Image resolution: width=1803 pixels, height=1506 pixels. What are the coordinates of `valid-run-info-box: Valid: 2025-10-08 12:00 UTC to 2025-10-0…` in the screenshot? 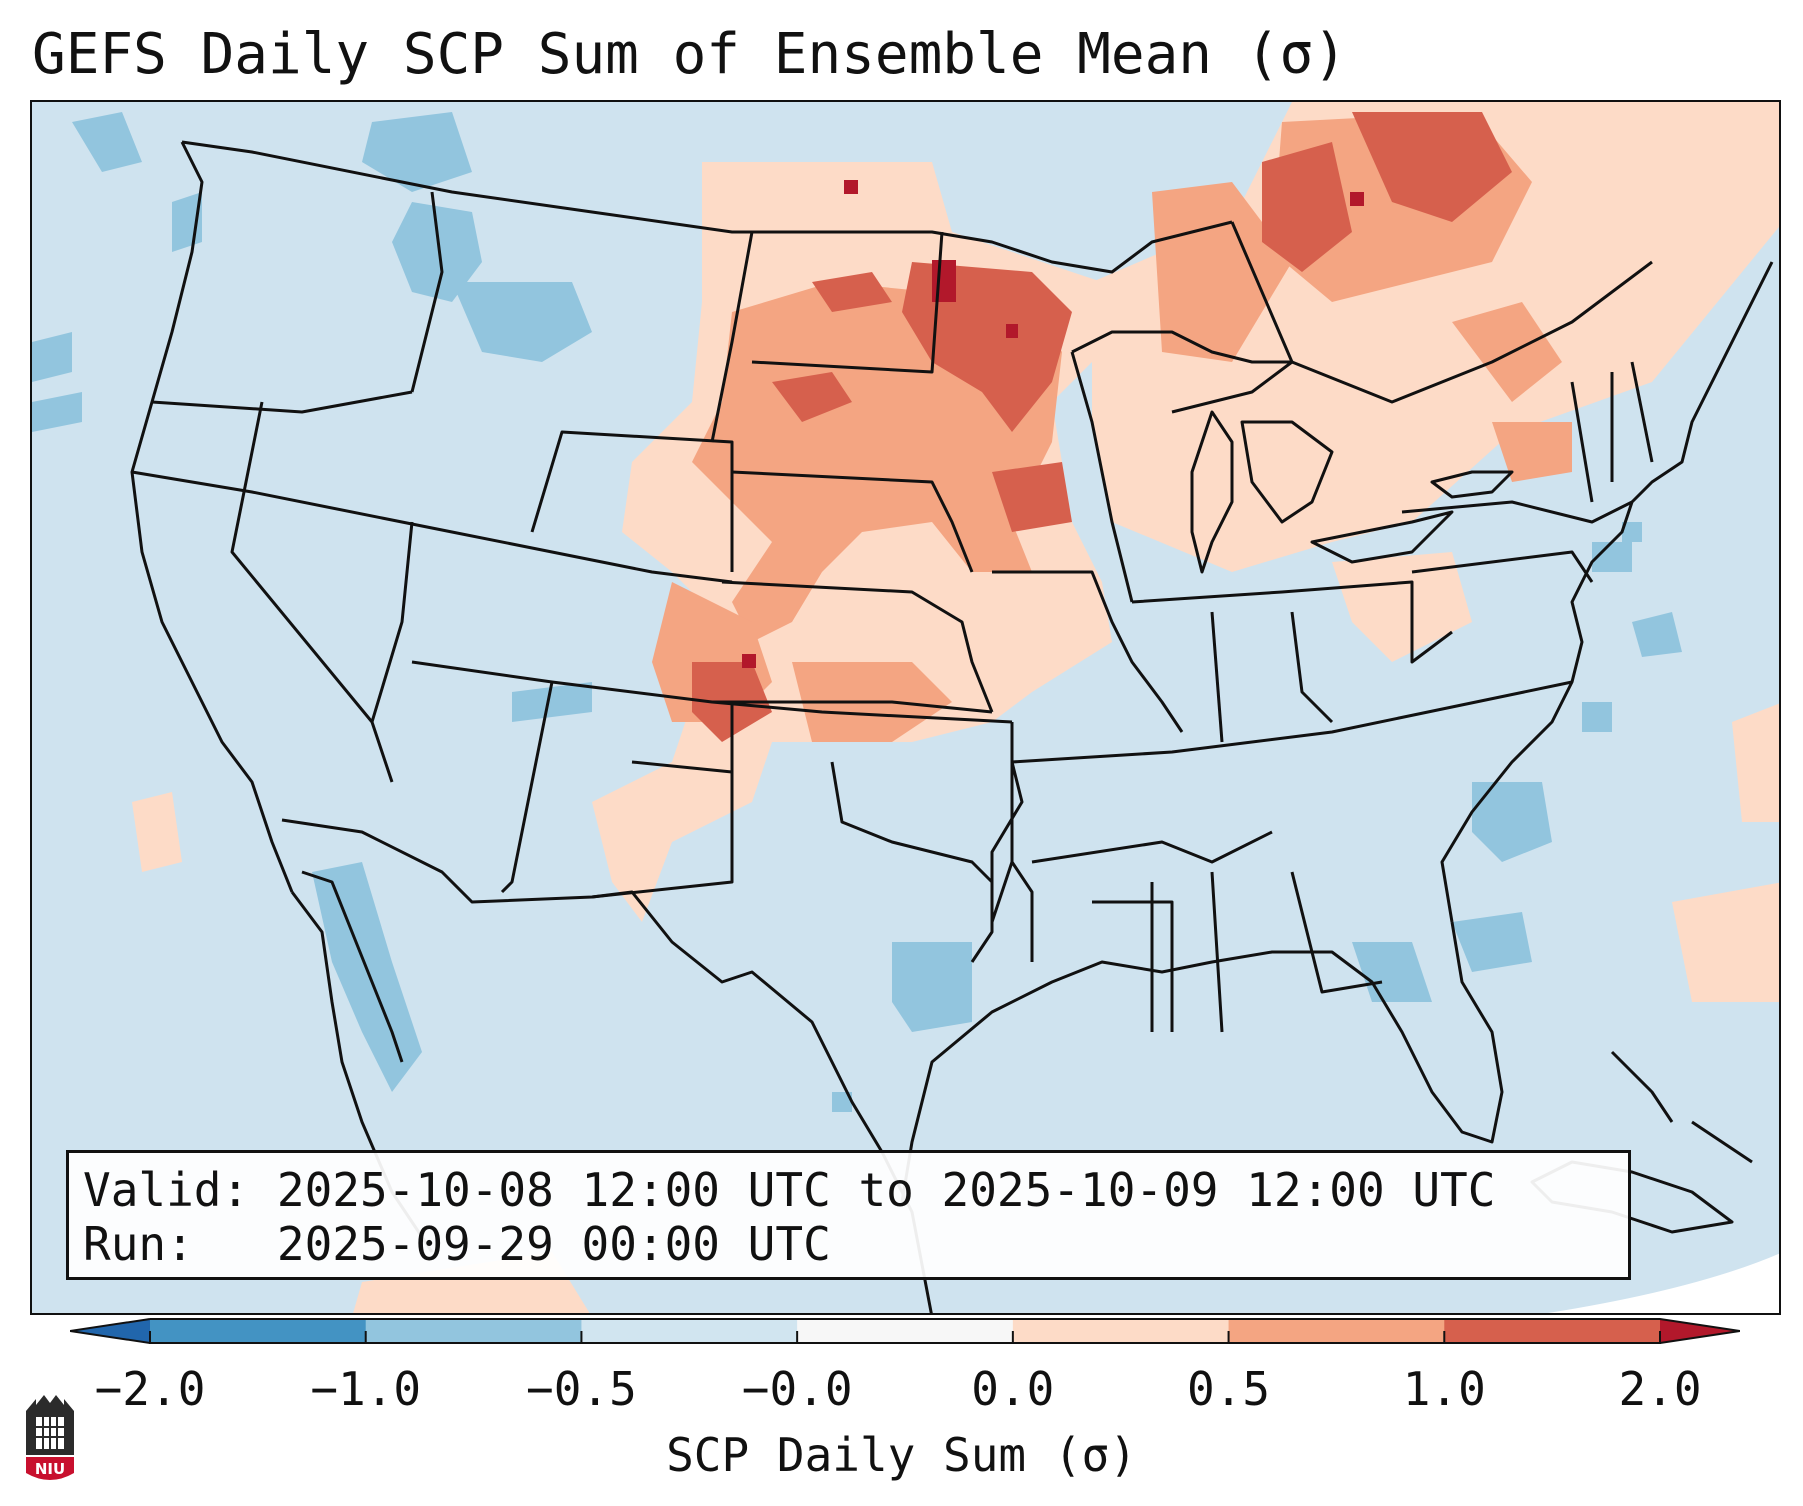 It's located at (848, 1215).